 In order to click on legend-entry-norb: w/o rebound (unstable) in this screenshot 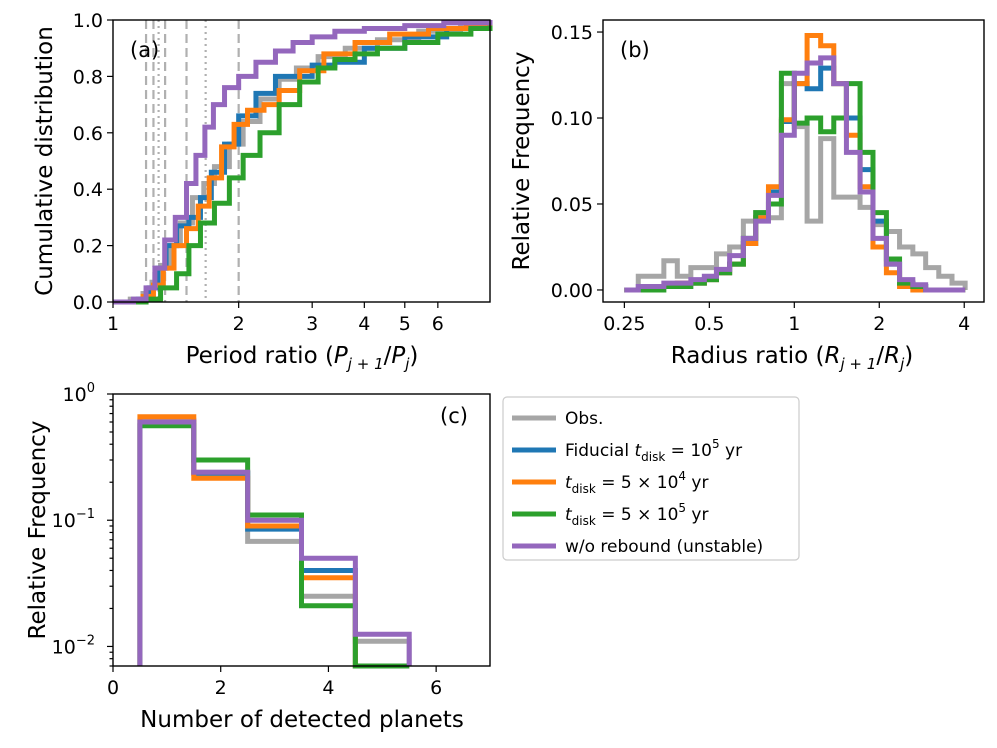, I will do `click(637, 547)`.